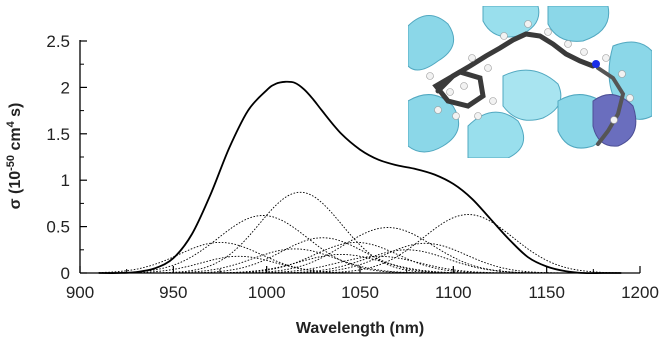  I want to click on x-tick-label: 1150, so click(546, 292).